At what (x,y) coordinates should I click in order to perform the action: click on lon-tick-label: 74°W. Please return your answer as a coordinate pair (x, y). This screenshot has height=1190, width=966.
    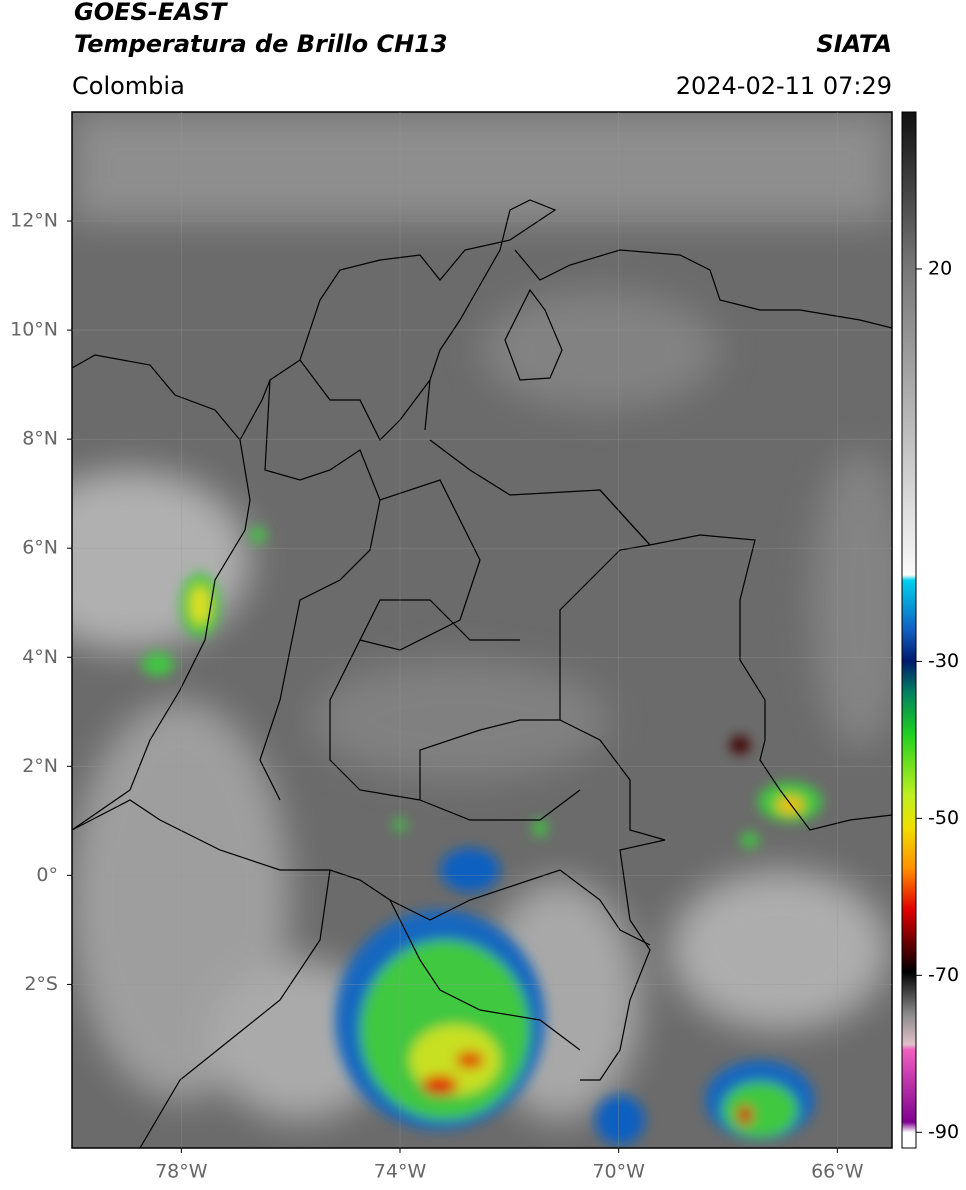
    Looking at the image, I should click on (400, 1172).